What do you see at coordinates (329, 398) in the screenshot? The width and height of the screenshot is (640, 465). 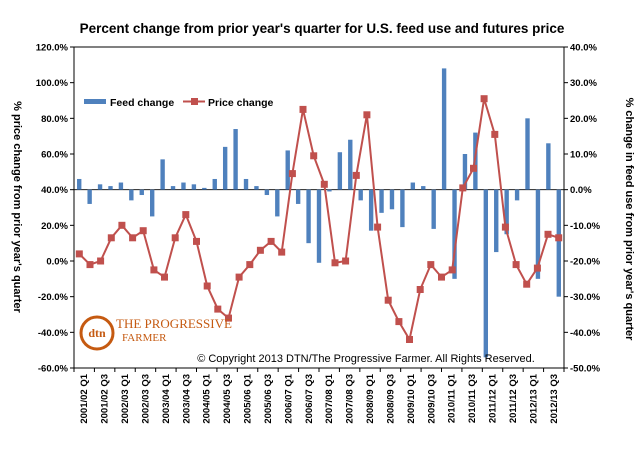 I see `x-tick-label: 2007/08 Q1` at bounding box center [329, 398].